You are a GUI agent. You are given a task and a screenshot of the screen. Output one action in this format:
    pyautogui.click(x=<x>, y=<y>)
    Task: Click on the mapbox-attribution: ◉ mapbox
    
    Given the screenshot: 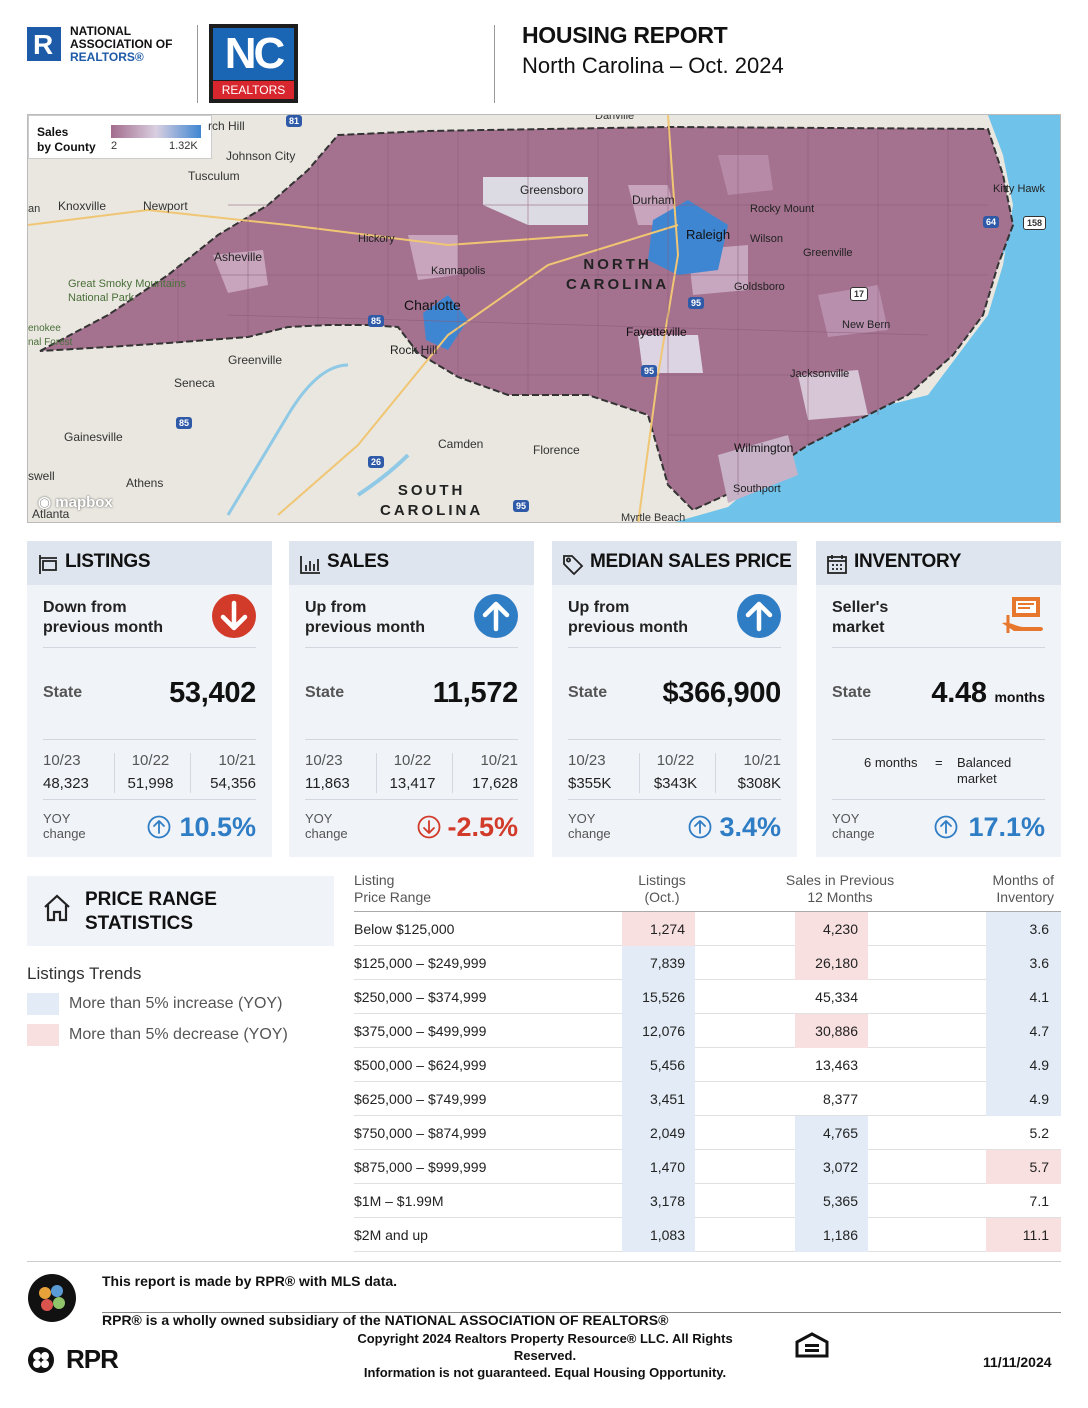 What is the action you would take?
    pyautogui.click(x=75, y=502)
    